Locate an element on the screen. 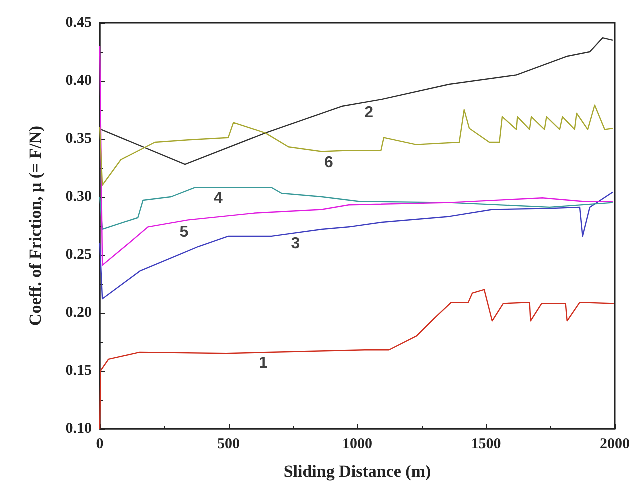 The height and width of the screenshot is (494, 636). y-axis-title: Coeff. of Friction, μ (= F/N) is located at coordinates (35, 226).